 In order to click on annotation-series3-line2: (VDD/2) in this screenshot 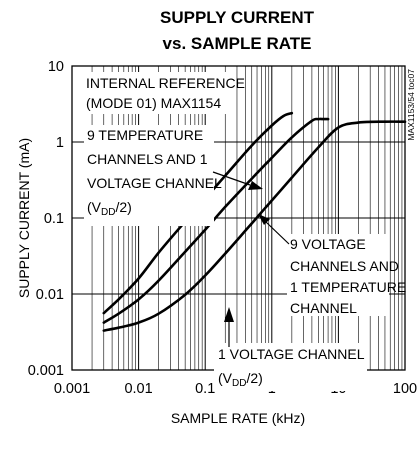, I will do `click(240, 379)`.